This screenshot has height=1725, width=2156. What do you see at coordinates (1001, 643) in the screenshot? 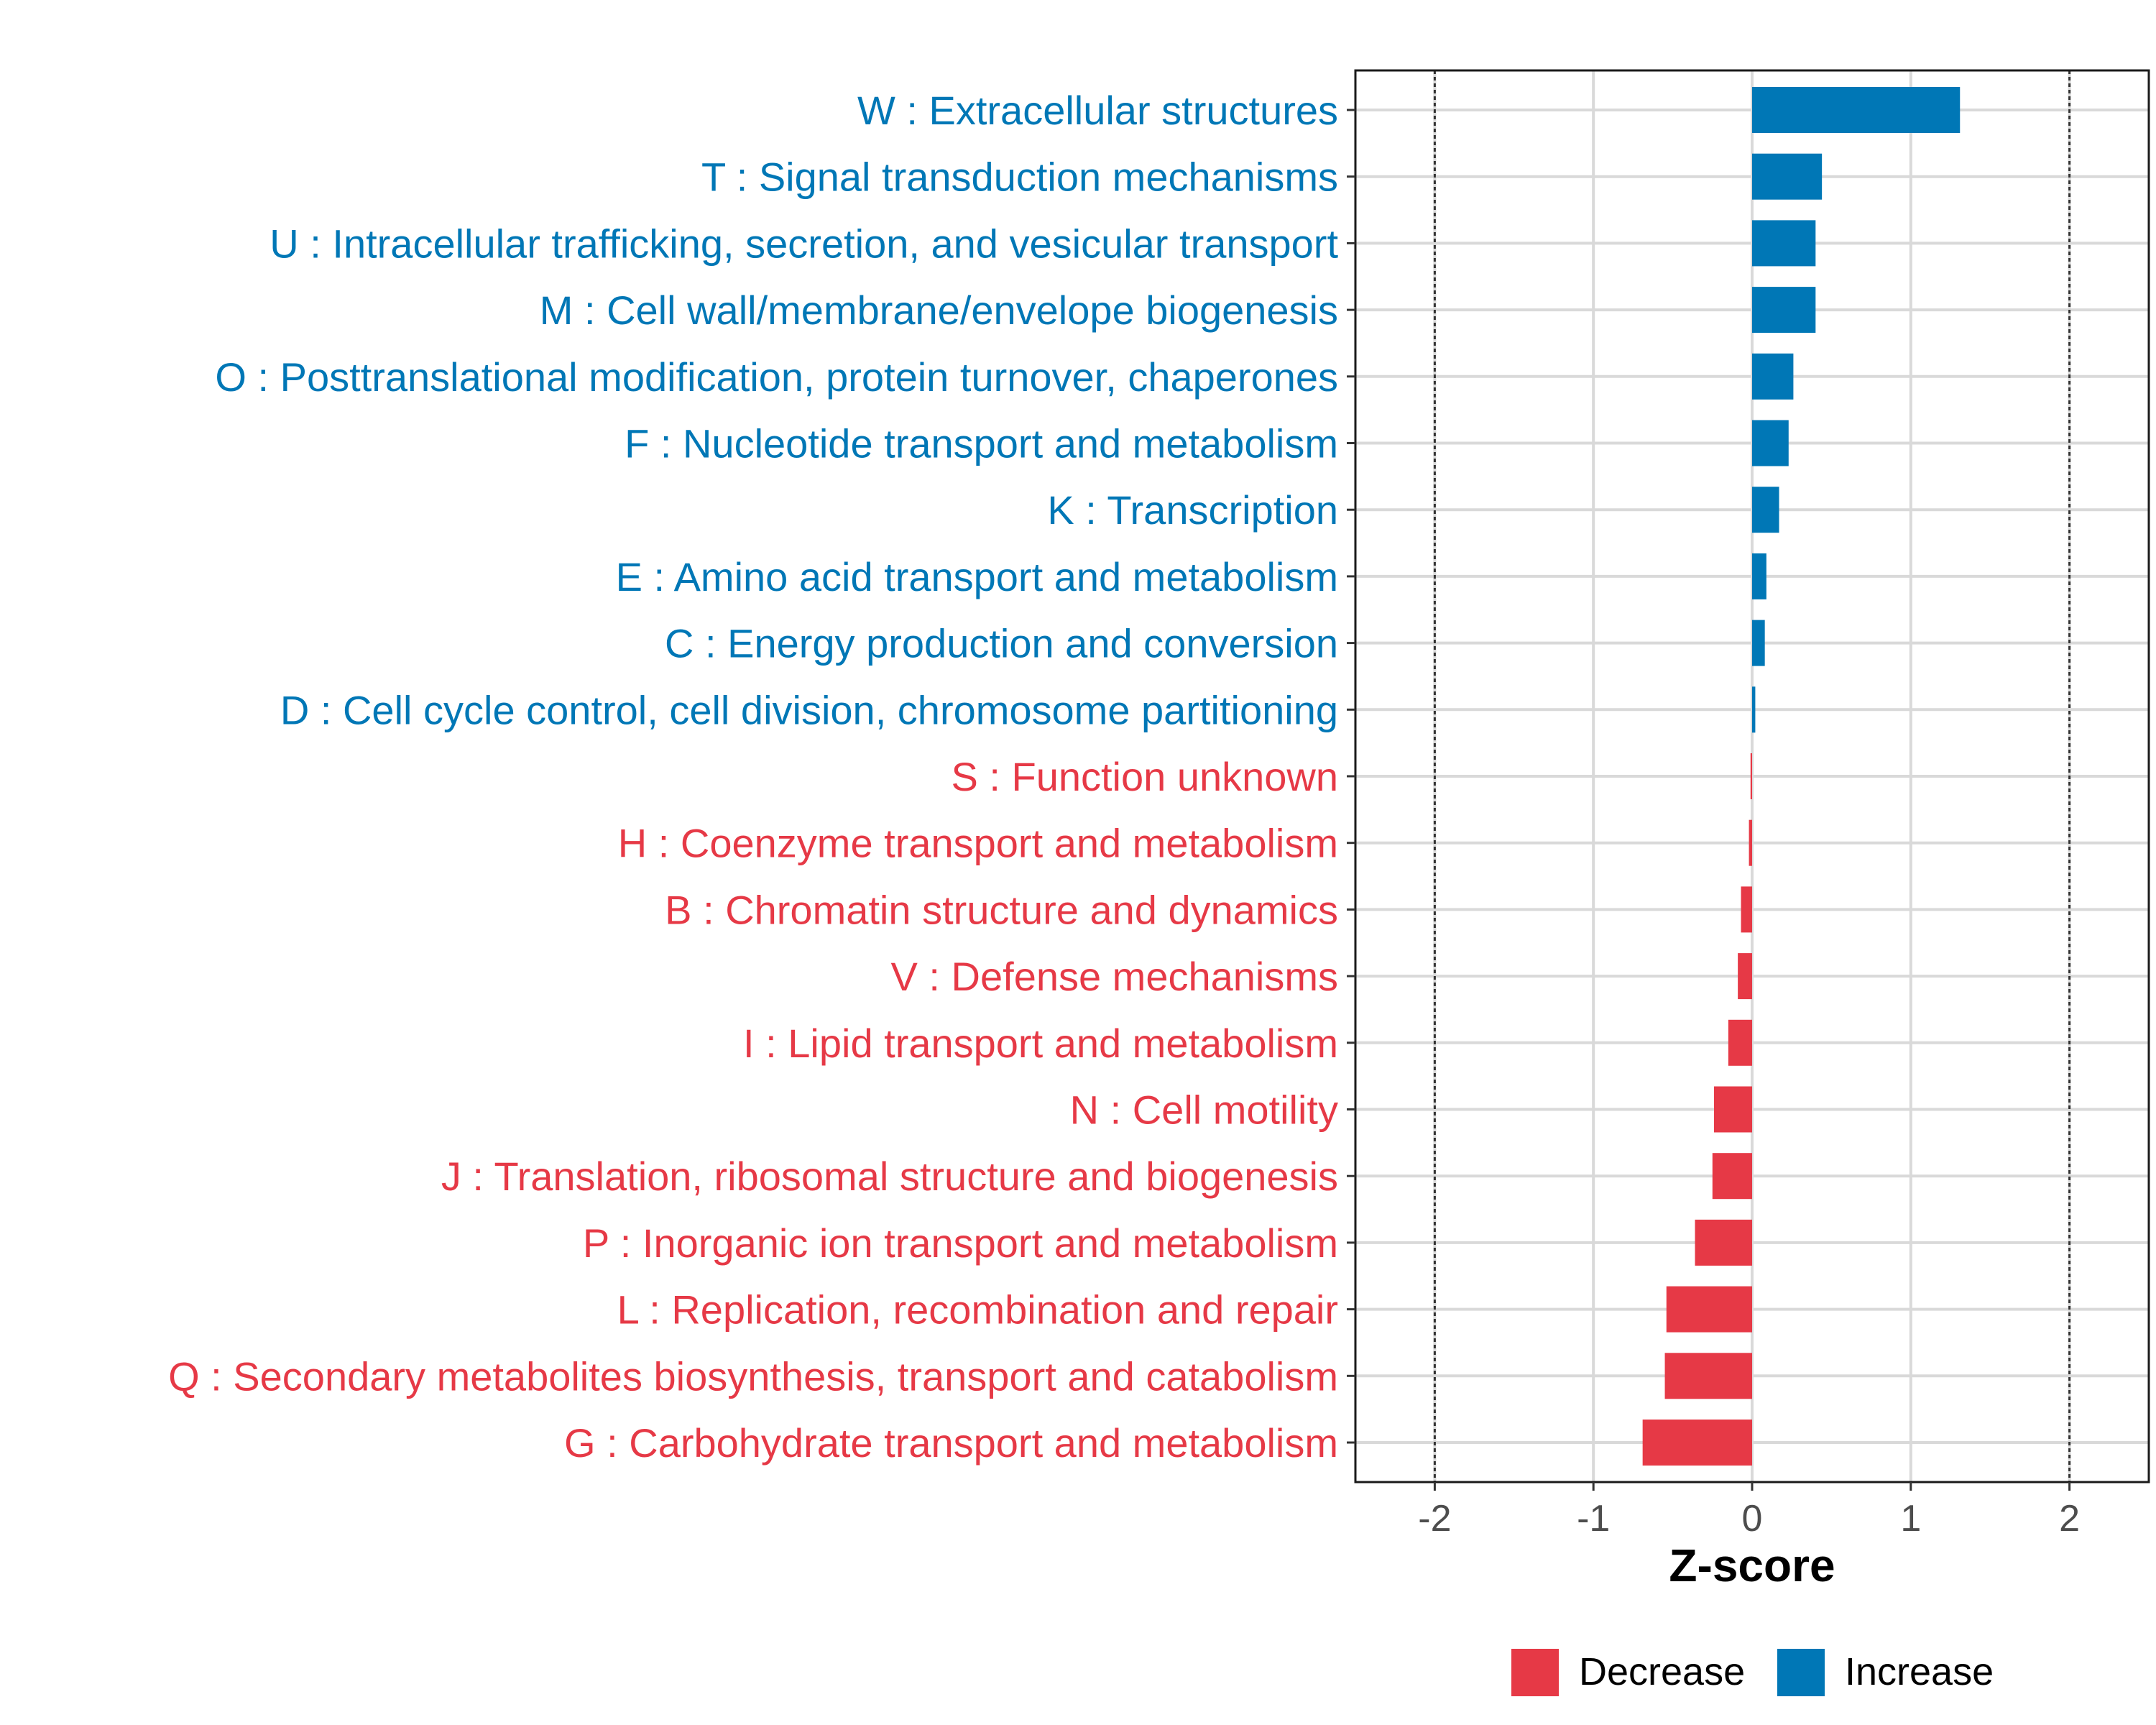
I see `category-label: C : Energy production and conversion` at bounding box center [1001, 643].